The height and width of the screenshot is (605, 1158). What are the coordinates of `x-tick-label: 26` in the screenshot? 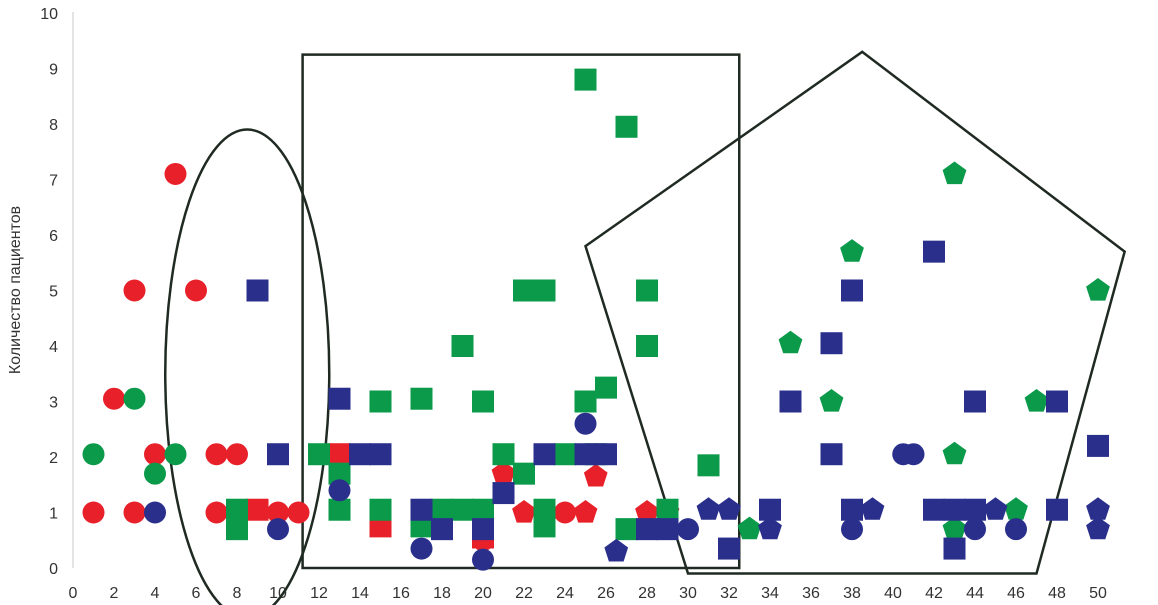 It's located at (606, 593).